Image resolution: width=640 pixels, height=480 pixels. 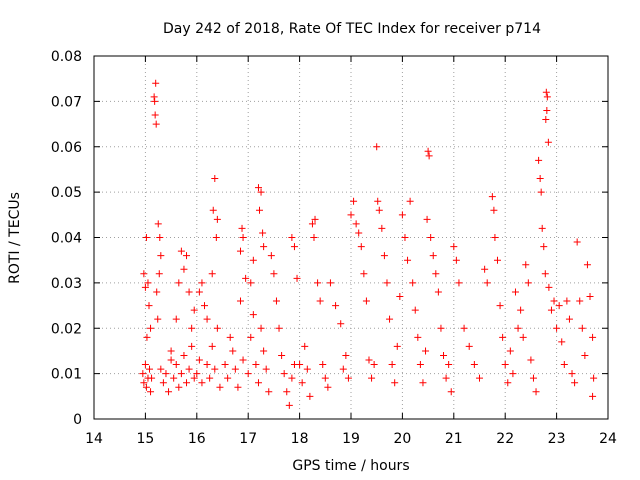 What do you see at coordinates (505, 439) in the screenshot?
I see `x-tick-label: 22` at bounding box center [505, 439].